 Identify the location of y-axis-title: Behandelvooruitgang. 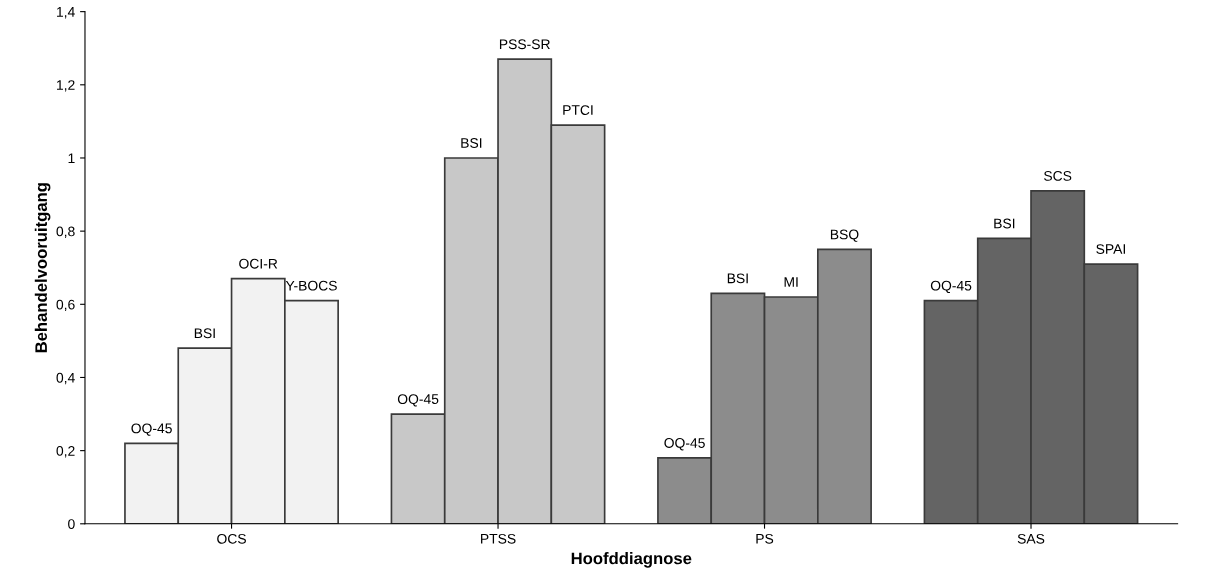
(42, 268).